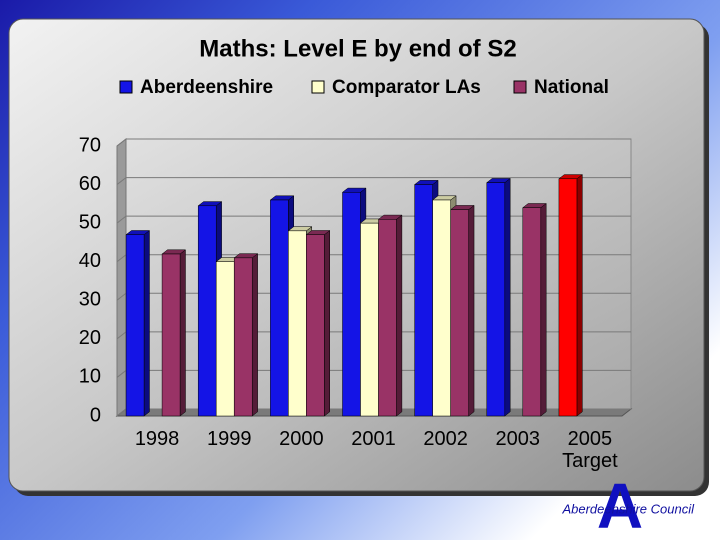 The image size is (720, 540). What do you see at coordinates (157, 439) in the screenshot?
I see `x-tick-label: 1998` at bounding box center [157, 439].